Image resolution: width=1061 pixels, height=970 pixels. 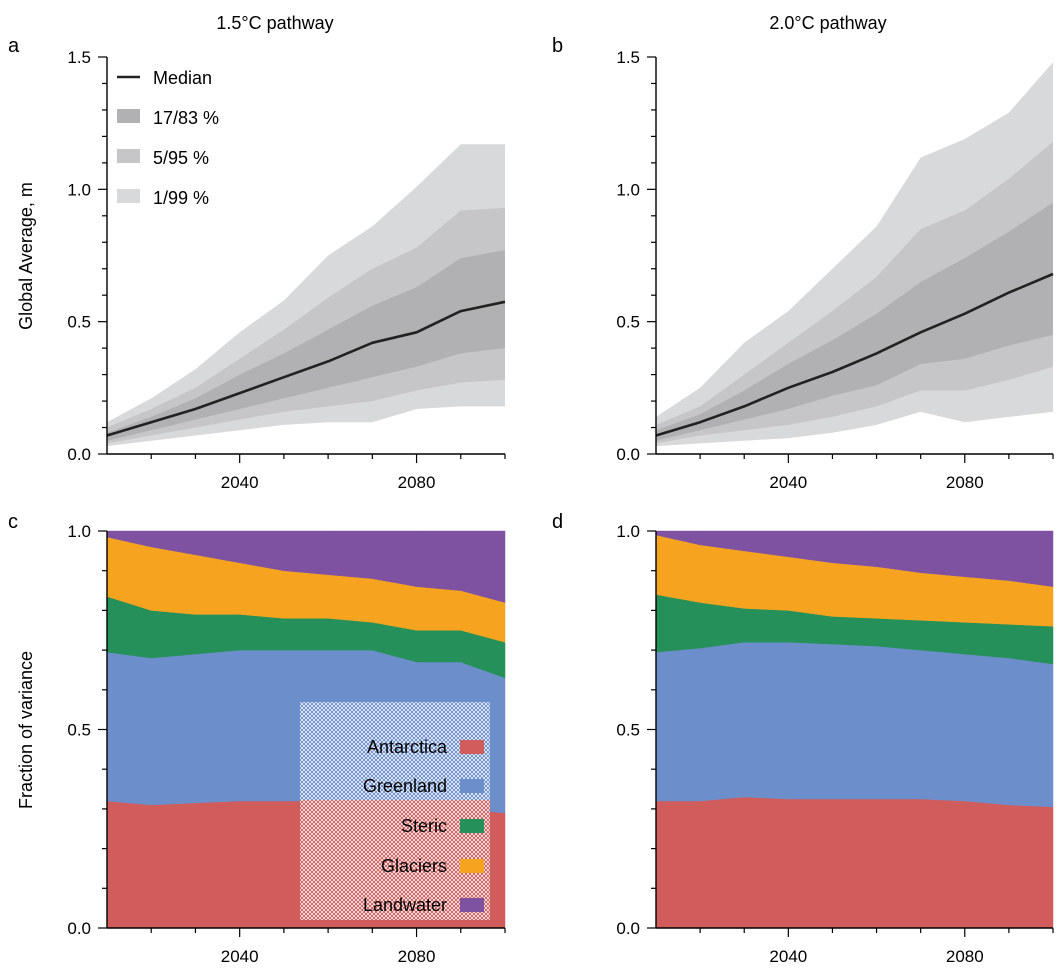 I want to click on panel-d-area-antarctica, so click(x=854, y=862).